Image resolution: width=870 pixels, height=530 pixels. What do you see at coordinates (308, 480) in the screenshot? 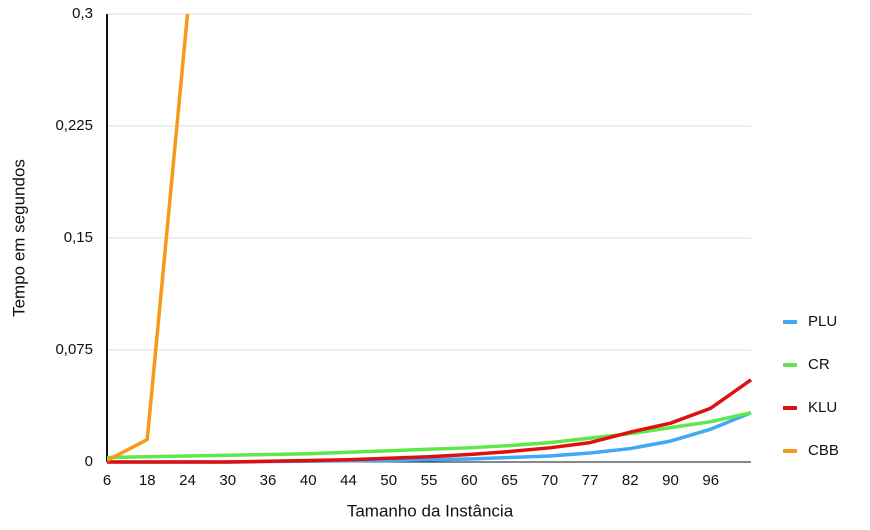
I see `x-tick-label: 40` at bounding box center [308, 480].